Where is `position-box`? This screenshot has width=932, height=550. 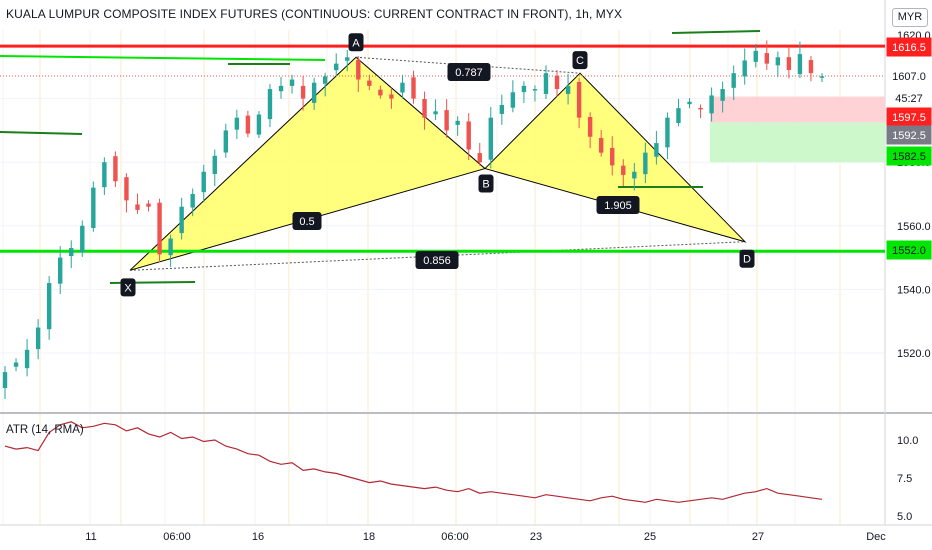
position-box is located at coordinates (797, 129).